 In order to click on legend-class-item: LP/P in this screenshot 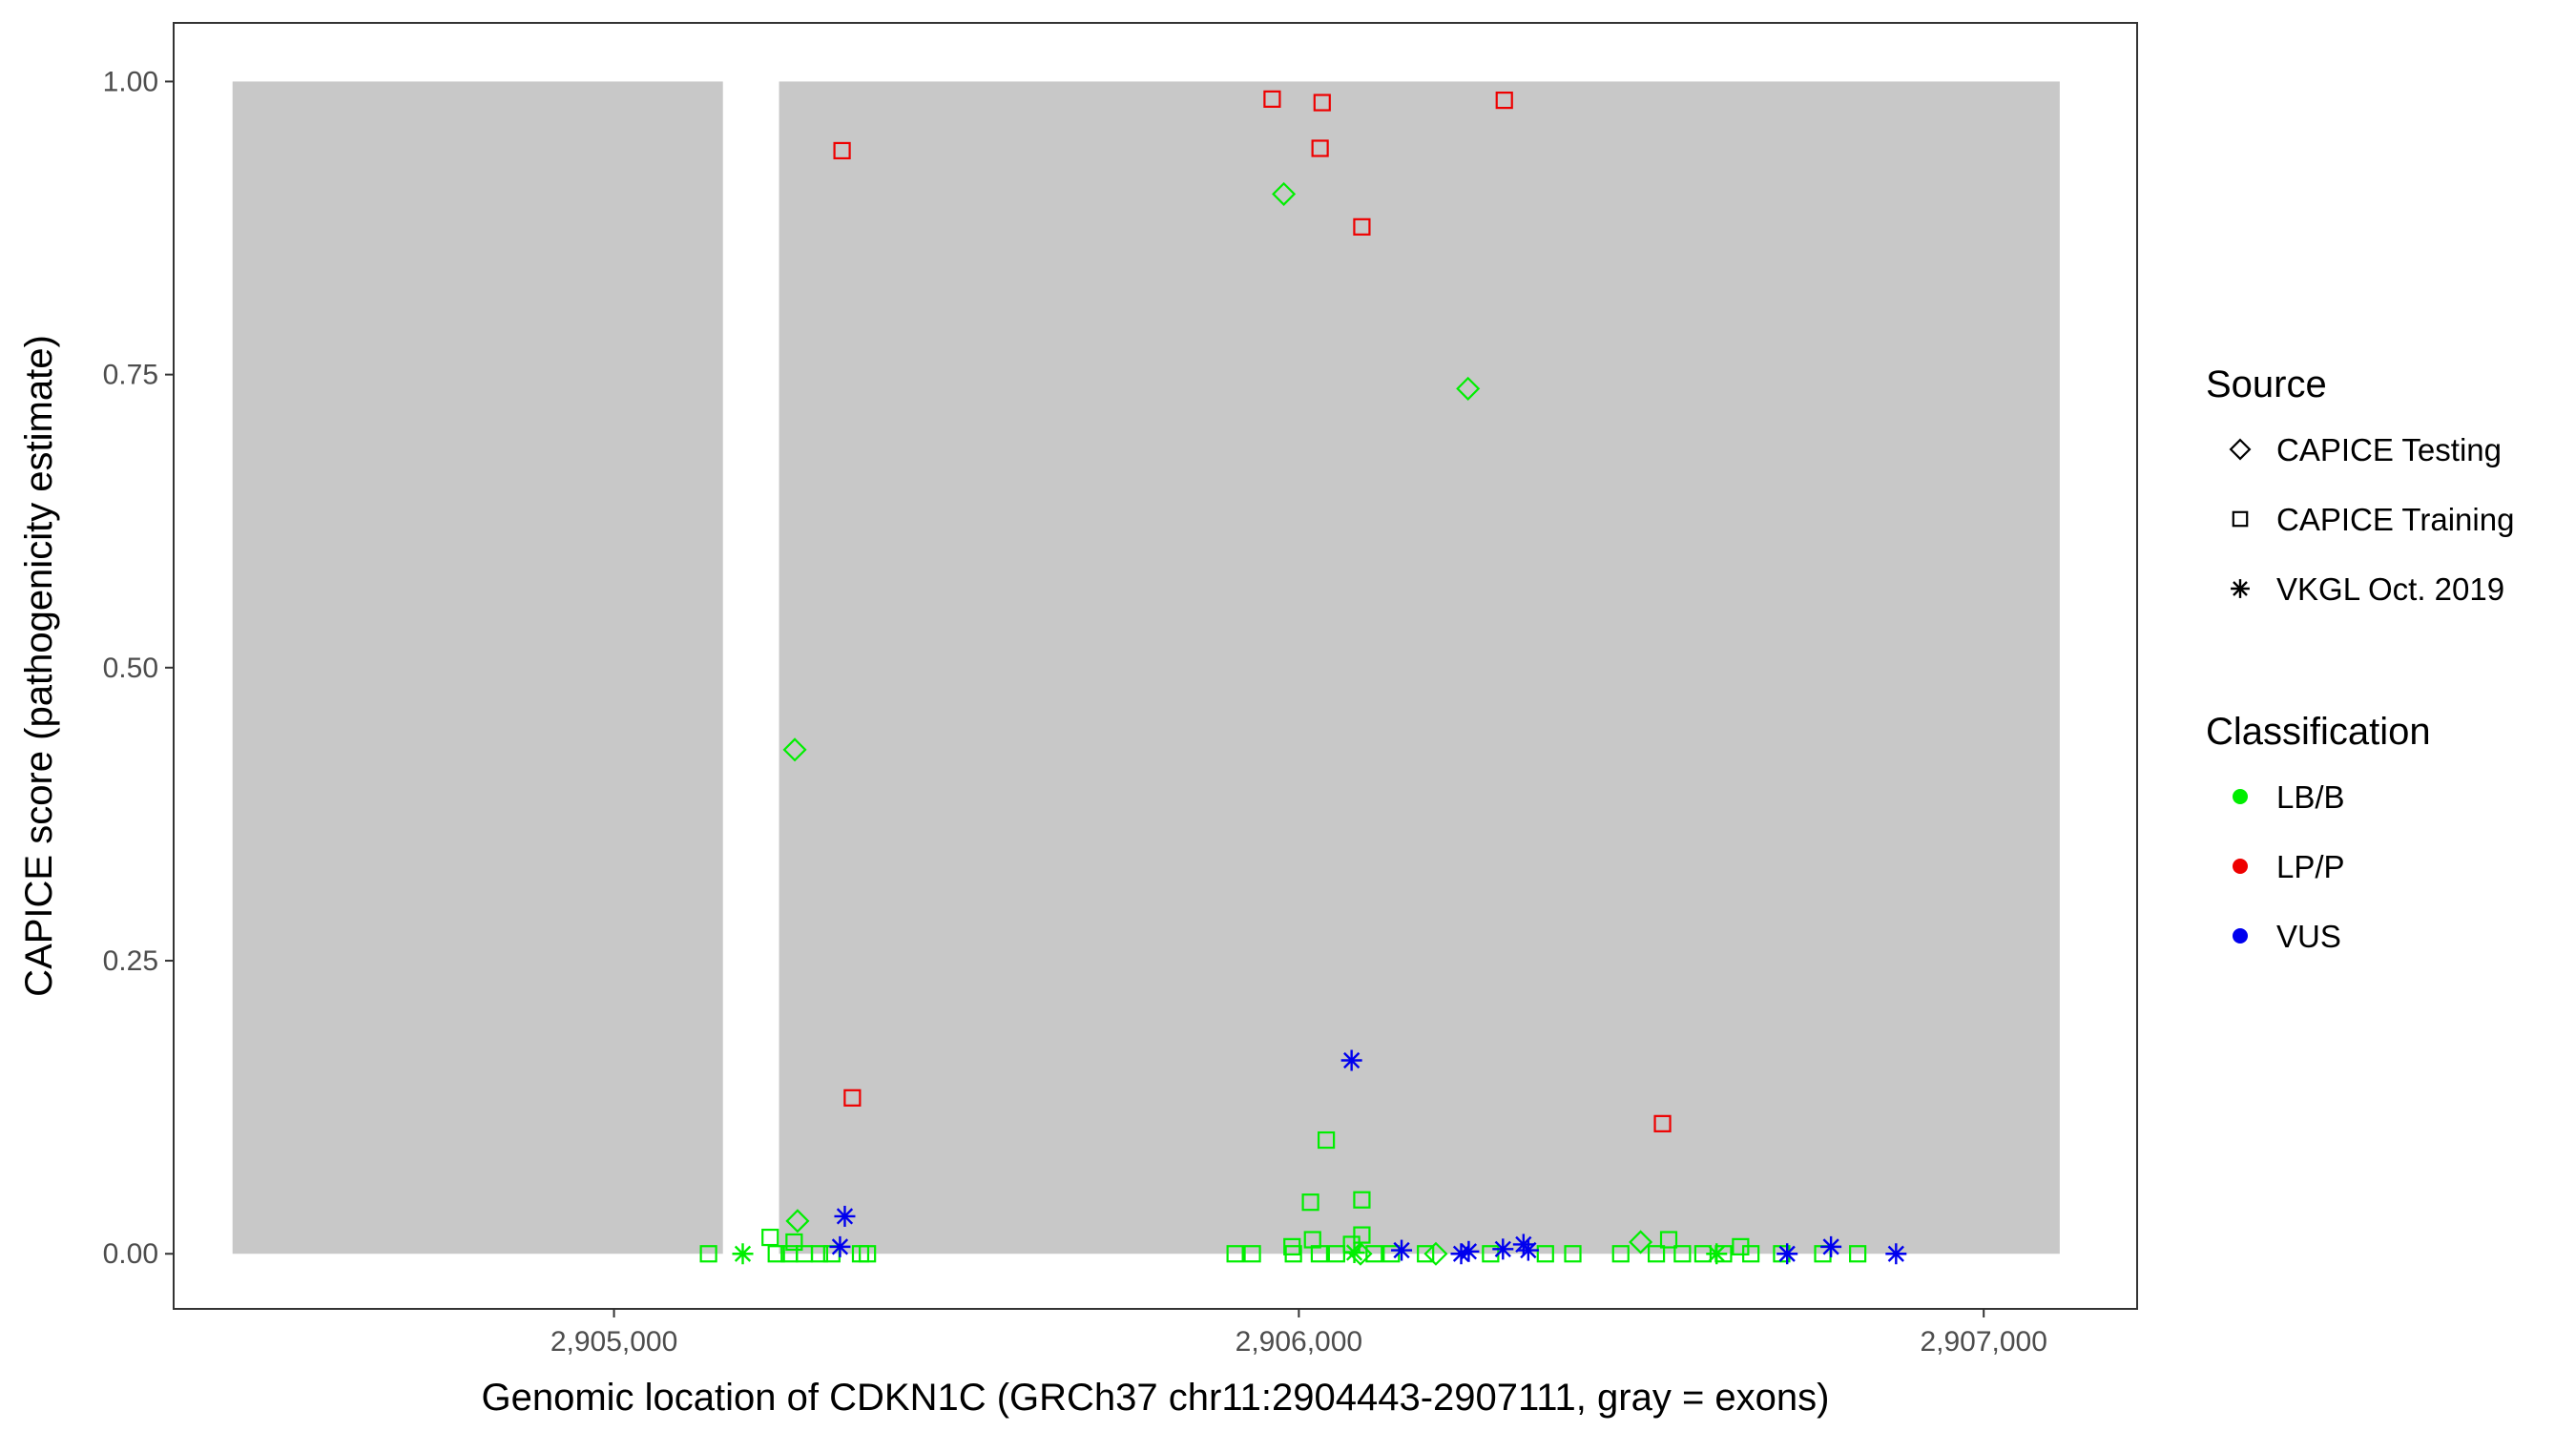, I will do `click(2289, 866)`.